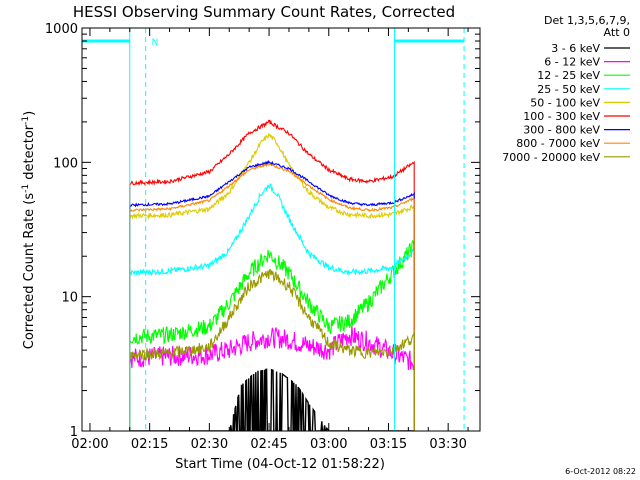 The width and height of the screenshot is (640, 480). I want to click on x-tick-label: 02:30, so click(209, 444).